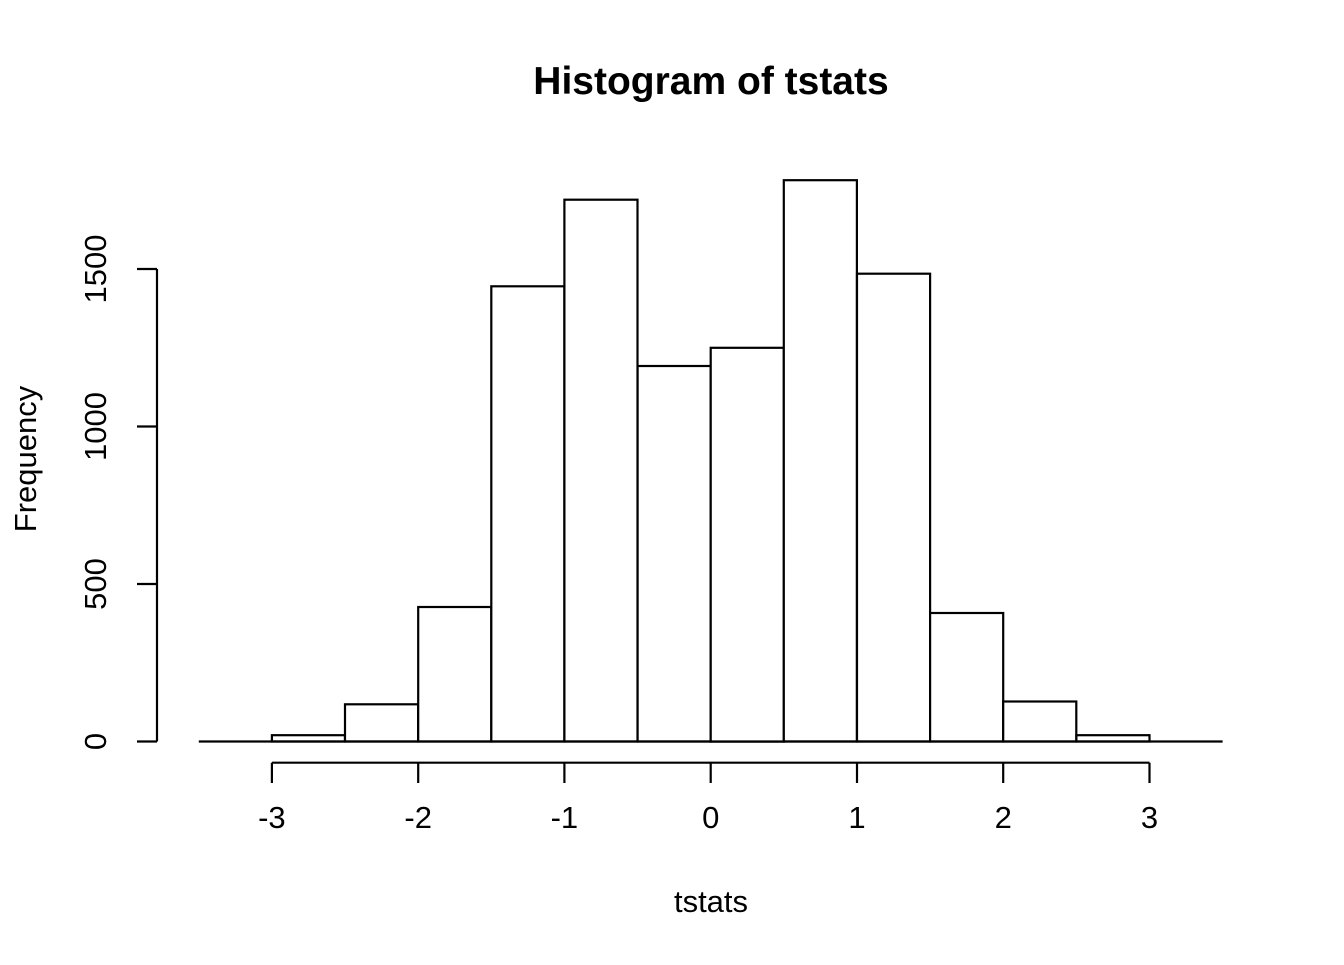 The height and width of the screenshot is (965, 1344). Describe the element at coordinates (272, 817) in the screenshot. I see `x-tick-label: -3` at that location.